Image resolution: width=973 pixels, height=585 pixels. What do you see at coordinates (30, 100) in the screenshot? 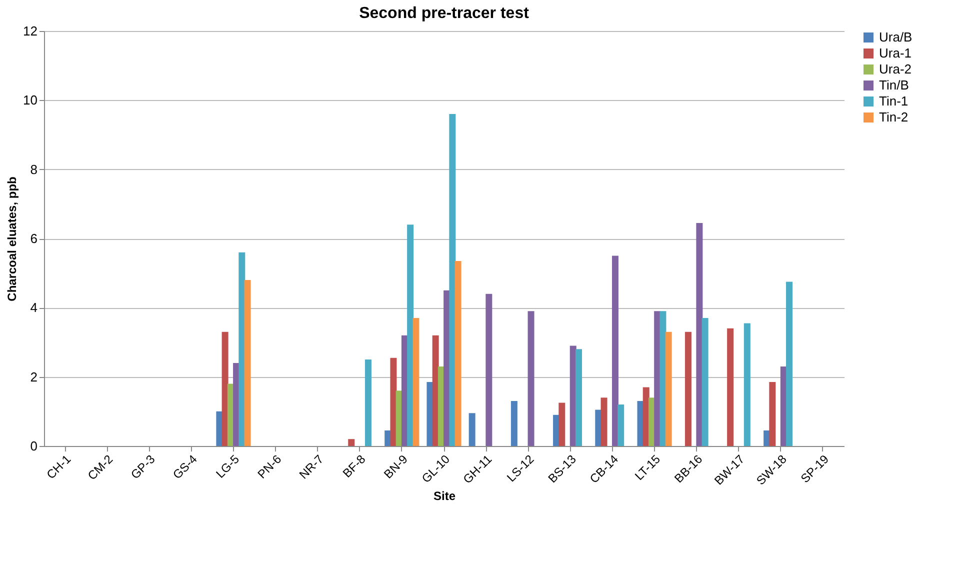
I see `y-tick-label: 10` at bounding box center [30, 100].